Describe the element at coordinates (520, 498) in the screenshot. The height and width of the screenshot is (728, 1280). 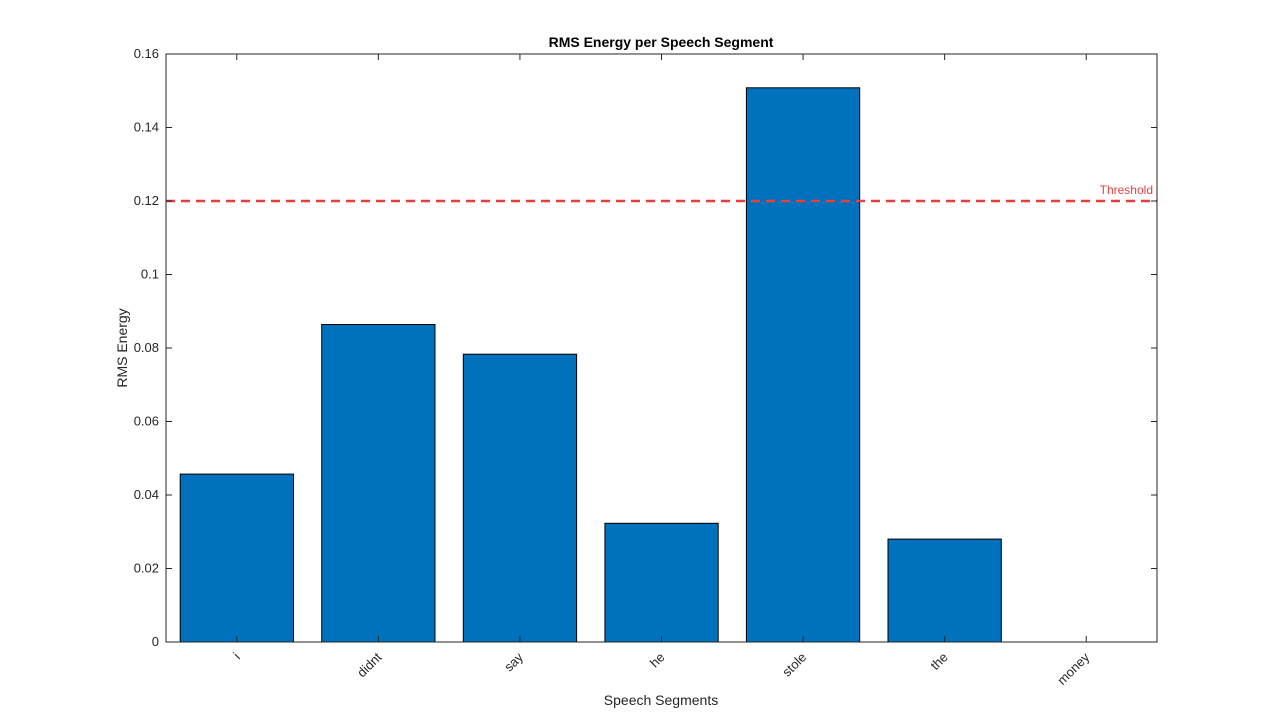
I see `bar-say` at that location.